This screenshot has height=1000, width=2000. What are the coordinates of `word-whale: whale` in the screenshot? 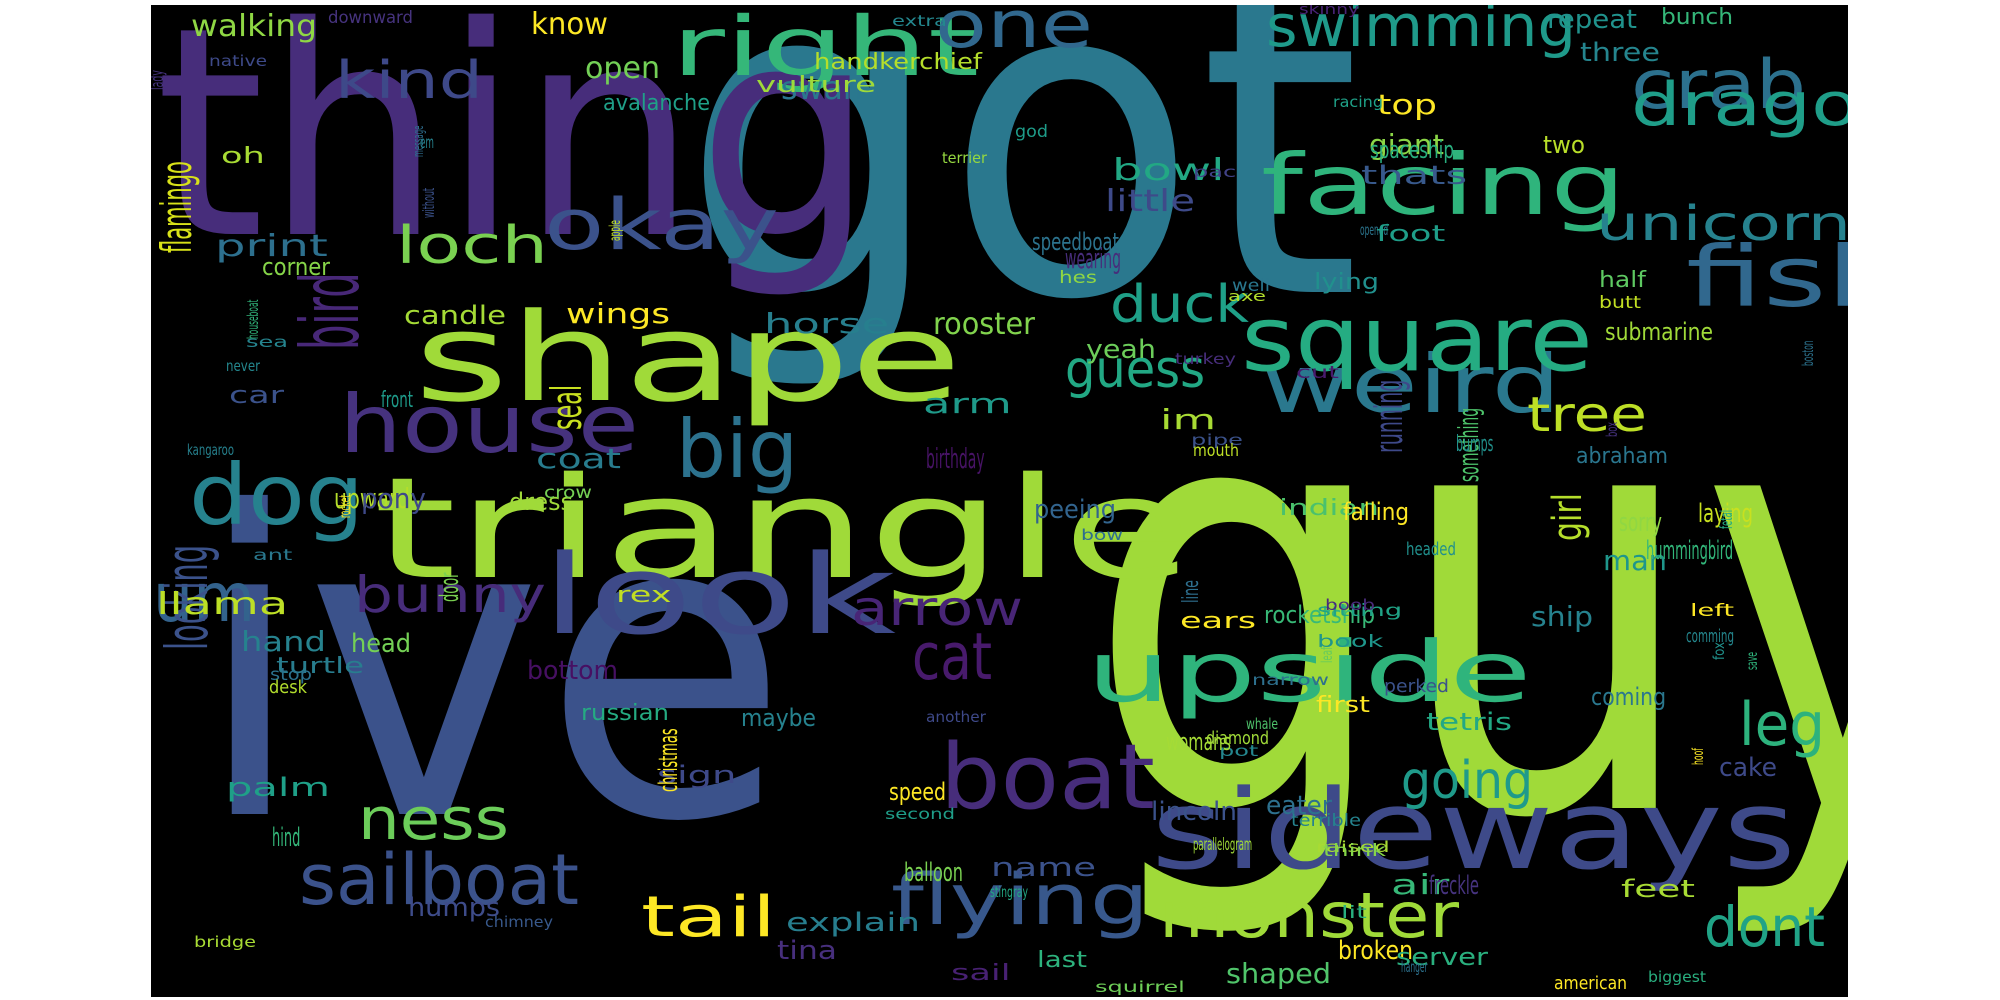 It's located at (1262, 724).